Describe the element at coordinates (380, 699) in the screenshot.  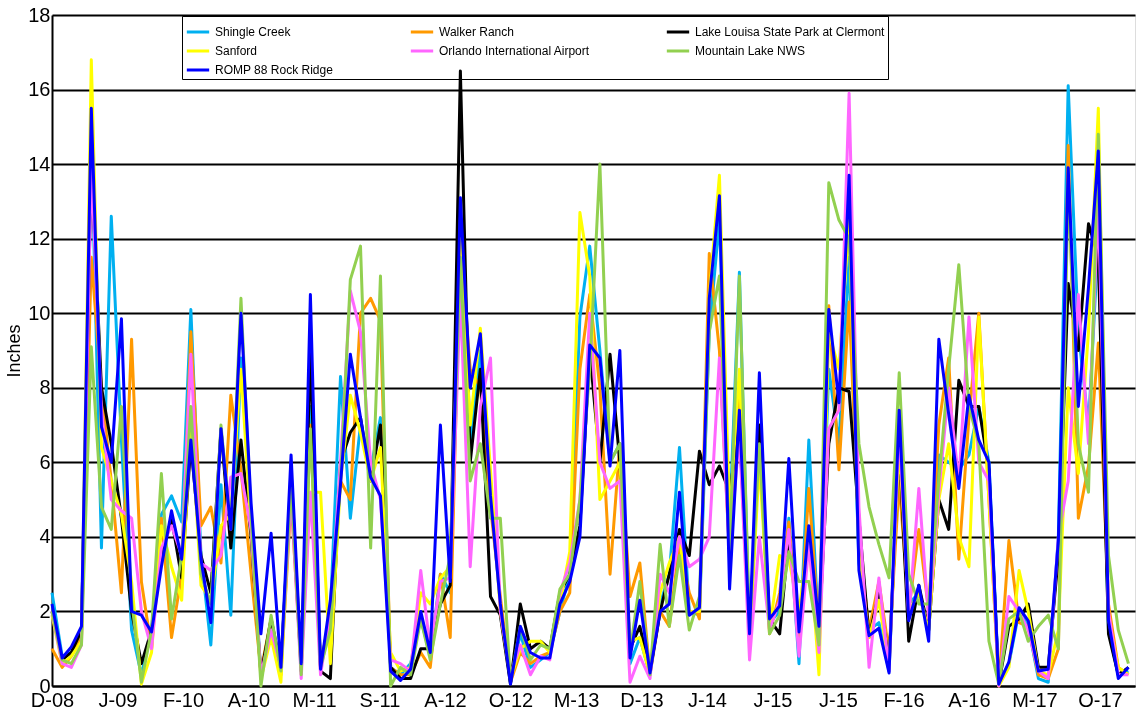
I see `x-tick-label: S-11` at that location.